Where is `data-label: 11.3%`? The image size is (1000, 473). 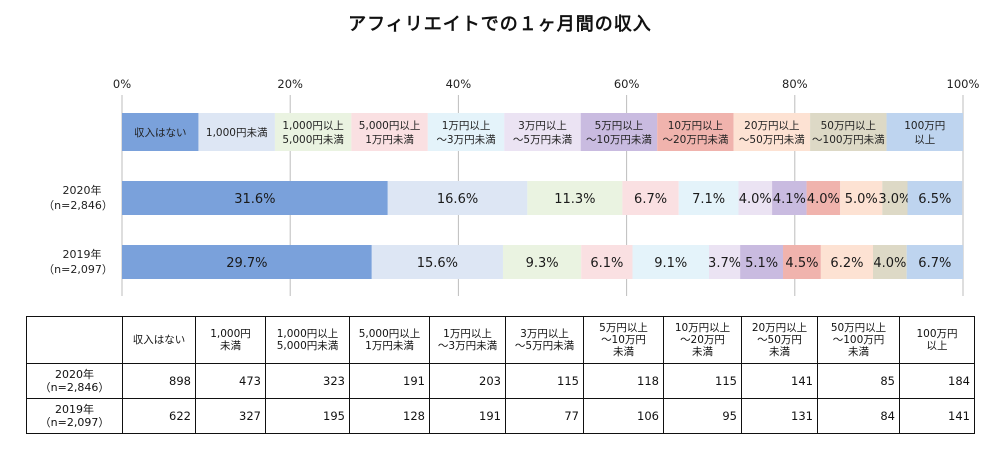
data-label: 11.3% is located at coordinates (574, 199).